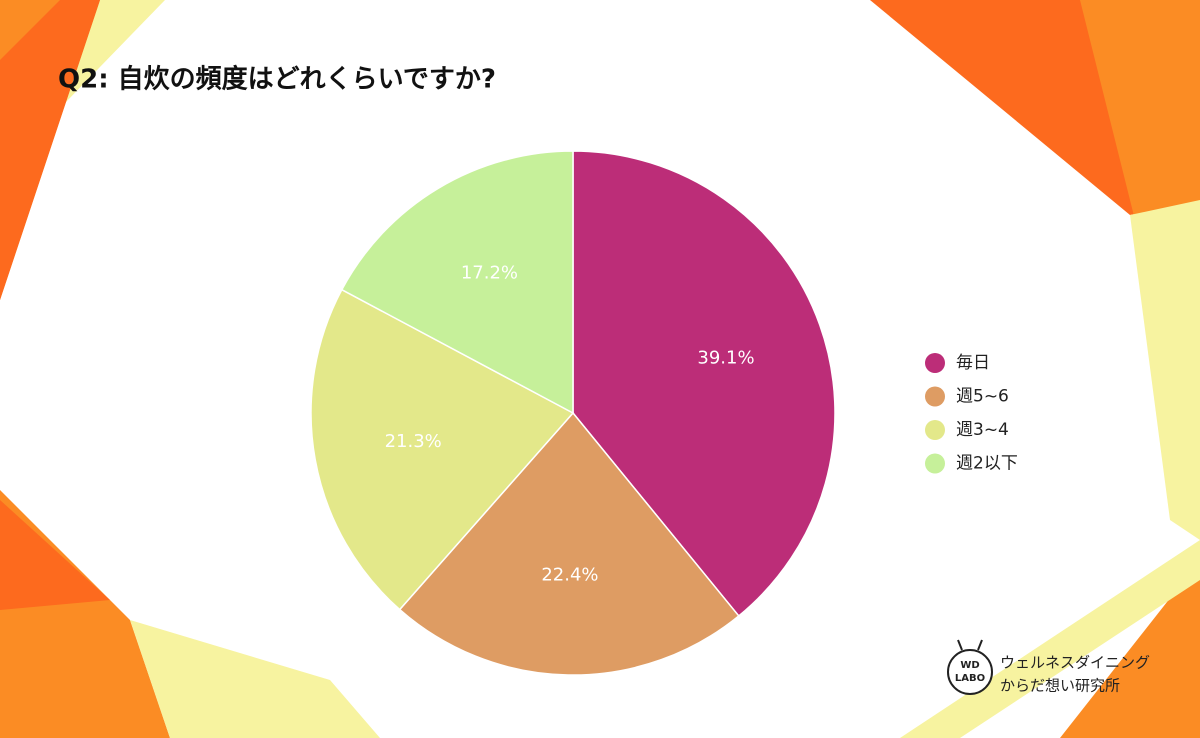 The height and width of the screenshot is (738, 1200). What do you see at coordinates (987, 464) in the screenshot?
I see `legend-label: 週2以下` at bounding box center [987, 464].